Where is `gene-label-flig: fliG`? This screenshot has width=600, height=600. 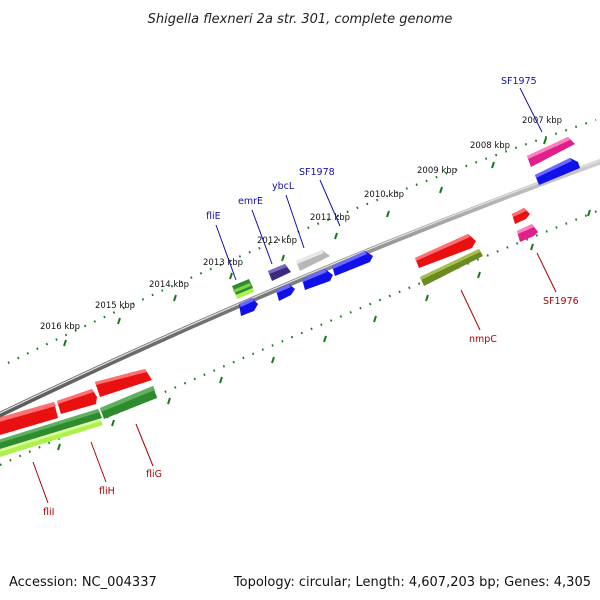
gene-label-flig: fliG is located at coordinates (154, 474).